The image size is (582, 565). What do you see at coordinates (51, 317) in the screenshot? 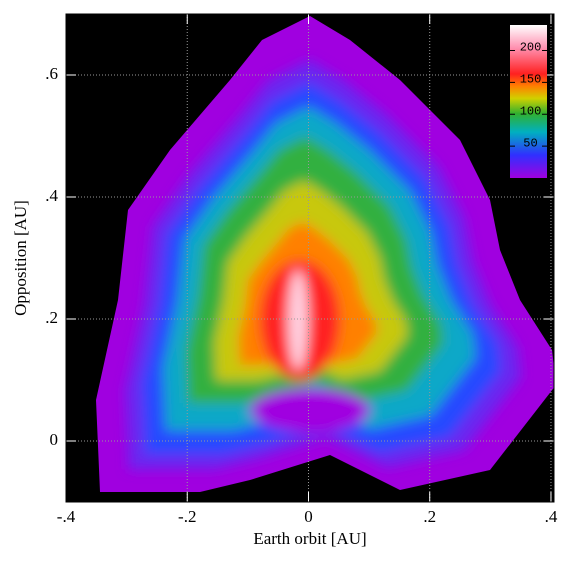
I see `y-tick-label: .2` at bounding box center [51, 317].